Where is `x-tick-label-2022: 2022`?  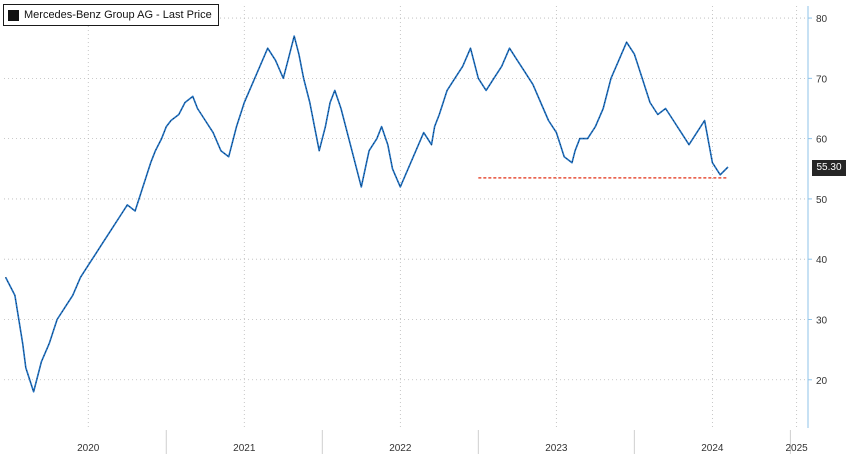 x-tick-label-2022: 2022 is located at coordinates (400, 448).